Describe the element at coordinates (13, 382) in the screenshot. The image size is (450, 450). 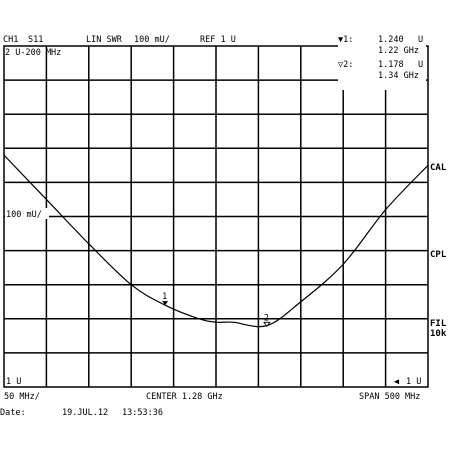
I see `bottom-value-label: 1 U` at that location.